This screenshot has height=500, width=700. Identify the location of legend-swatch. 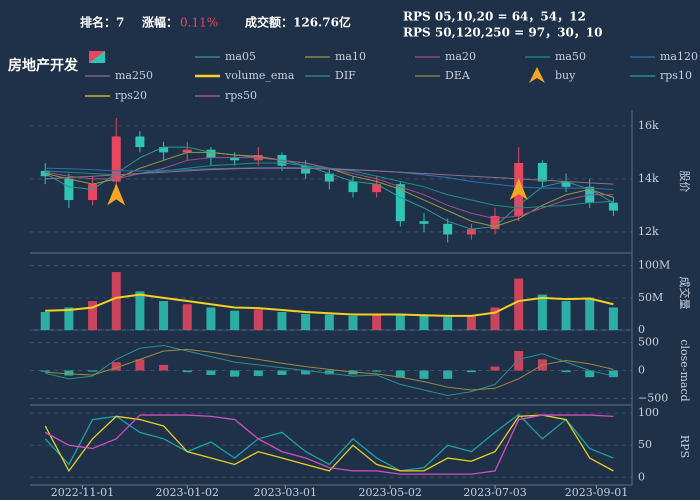
(537, 75).